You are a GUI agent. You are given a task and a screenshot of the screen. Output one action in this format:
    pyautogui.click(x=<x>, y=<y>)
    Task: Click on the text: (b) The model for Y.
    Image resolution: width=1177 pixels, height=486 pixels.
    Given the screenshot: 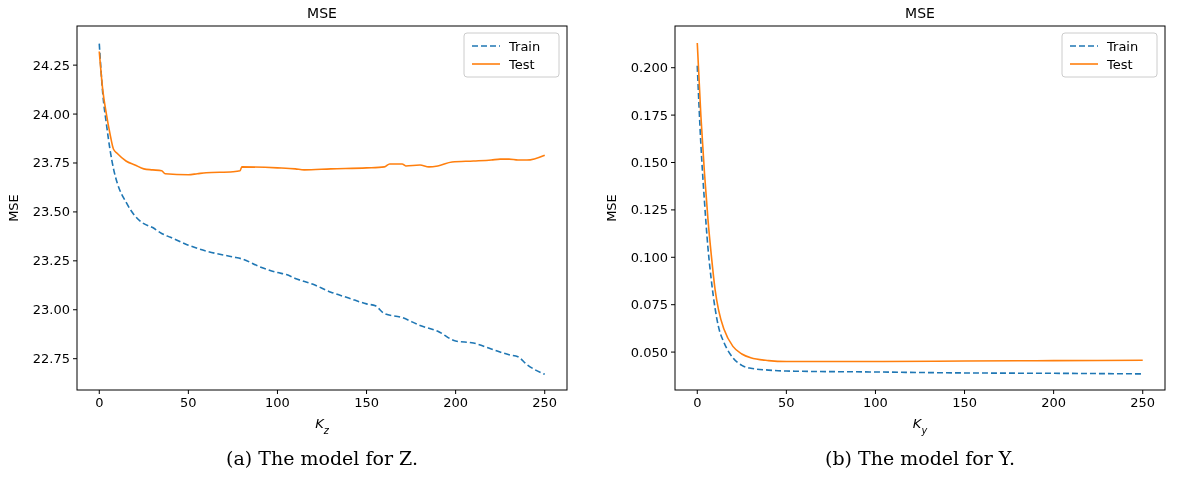 What is the action you would take?
    pyautogui.click(x=920, y=458)
    